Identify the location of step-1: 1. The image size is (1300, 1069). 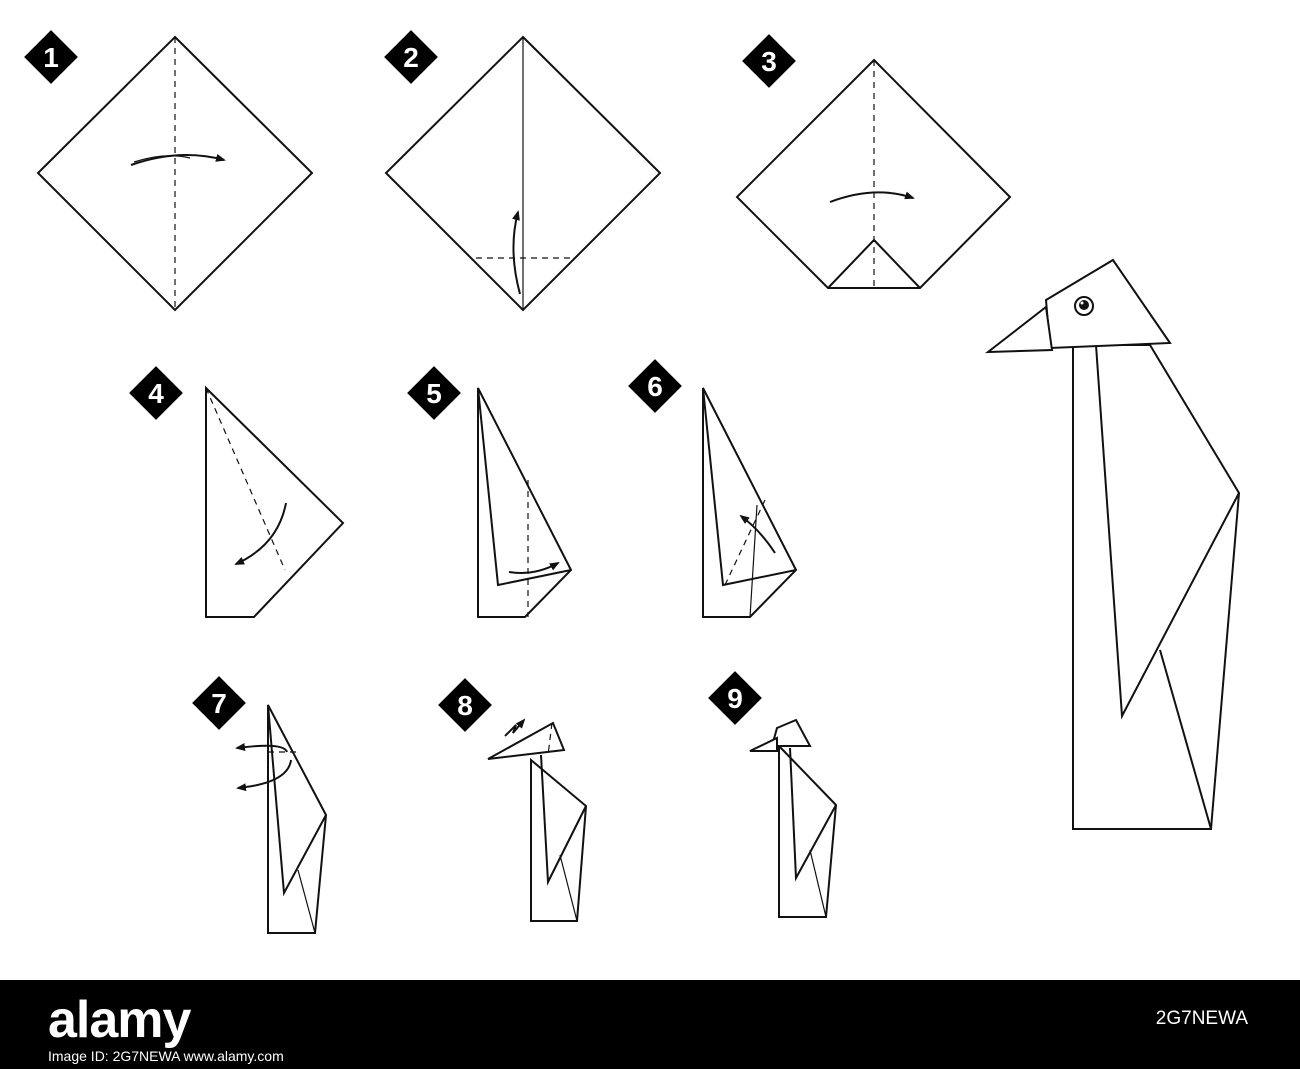
(169, 171).